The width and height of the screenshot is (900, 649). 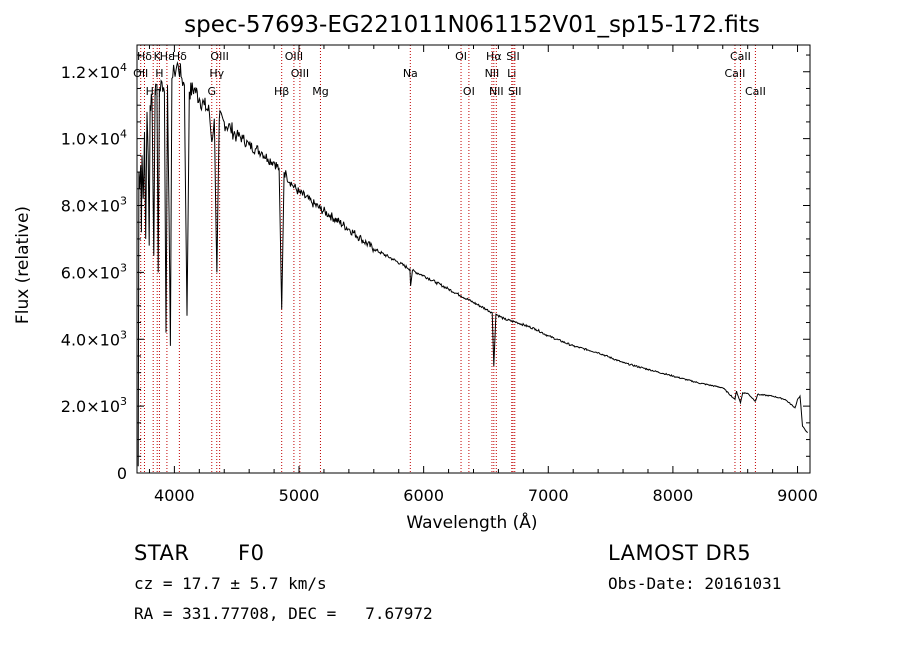 What do you see at coordinates (90, 72) in the screenshot?
I see `y-tick-mantissa: 1.2×10` at bounding box center [90, 72].